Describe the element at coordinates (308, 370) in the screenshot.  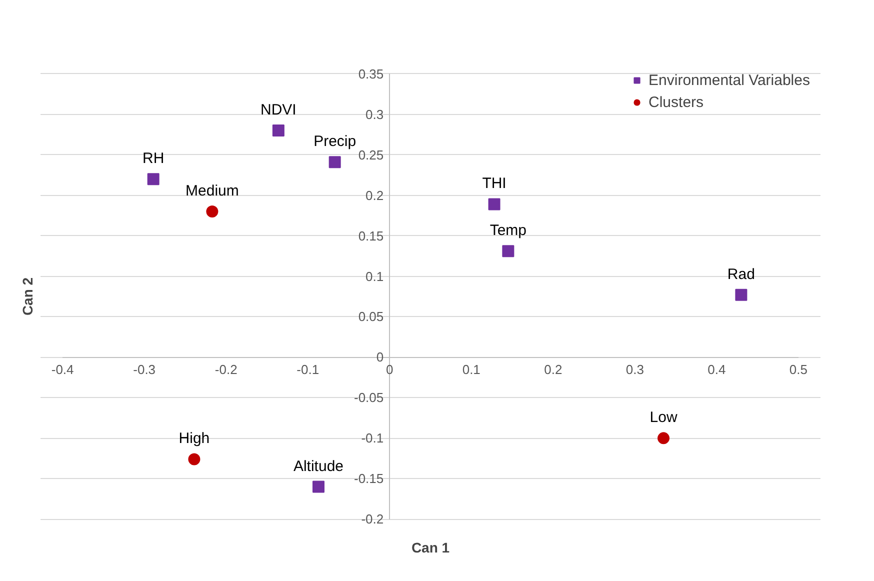
I see `x-tick-label: -0.1` at that location.